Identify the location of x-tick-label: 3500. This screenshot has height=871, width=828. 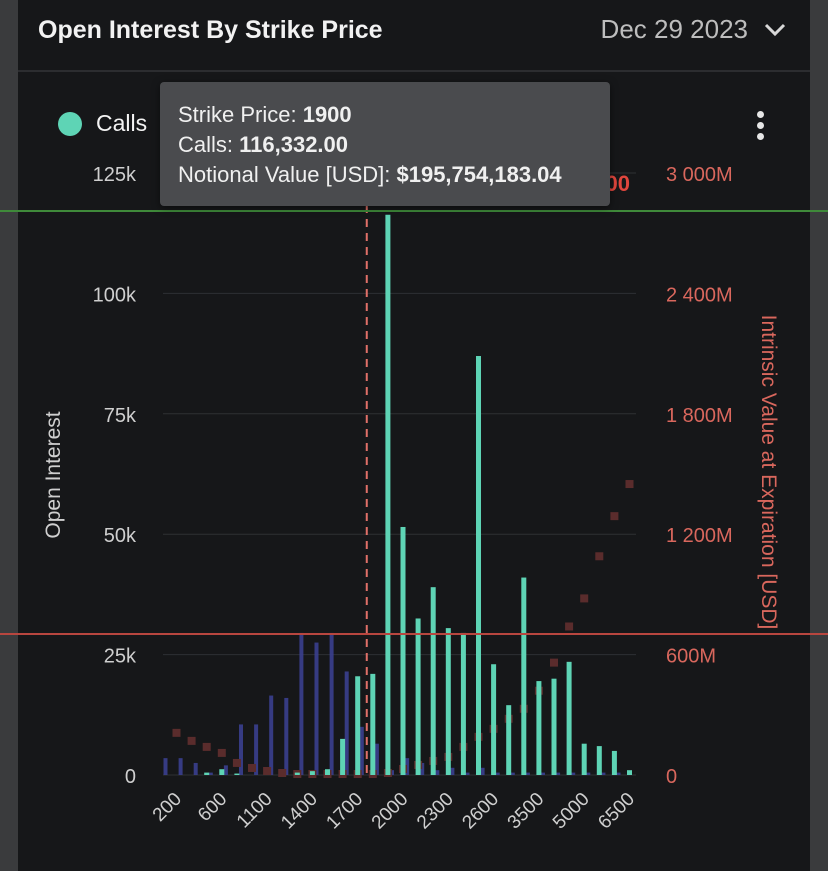
(526, 811).